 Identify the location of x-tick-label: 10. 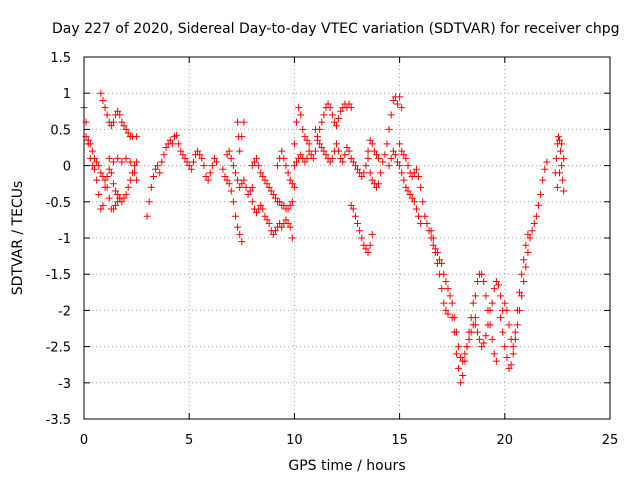
(294, 440).